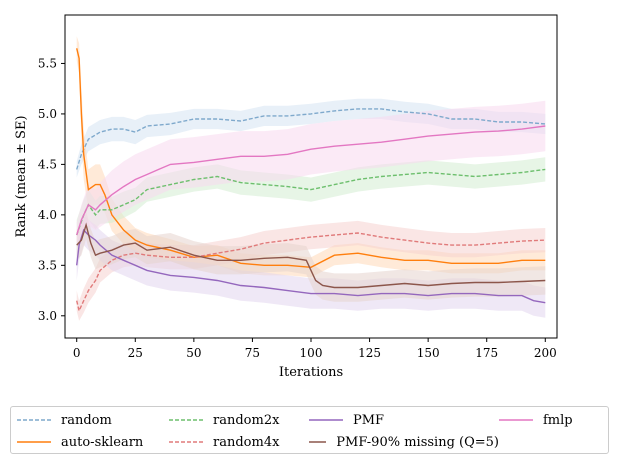  What do you see at coordinates (545, 353) in the screenshot?
I see `x-tick-label: 200` at bounding box center [545, 353].